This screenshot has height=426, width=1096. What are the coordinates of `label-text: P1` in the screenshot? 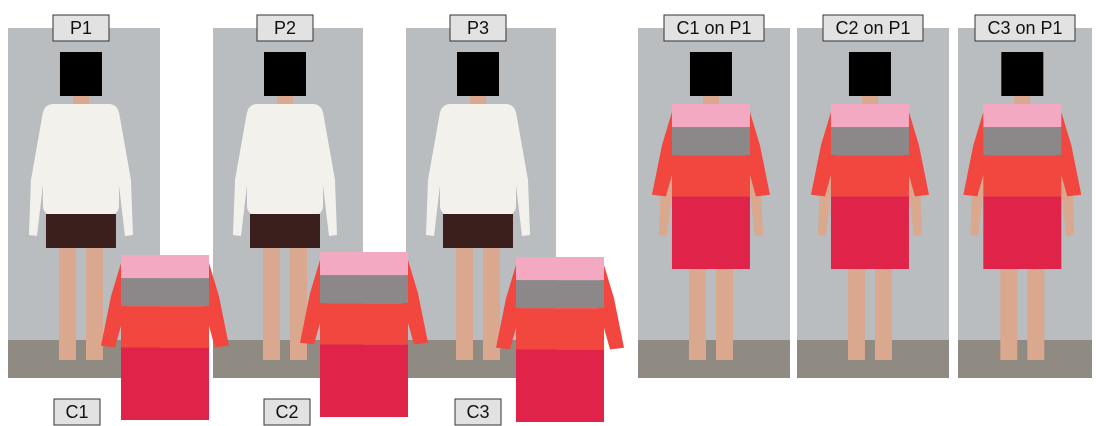 It's located at (81, 28).